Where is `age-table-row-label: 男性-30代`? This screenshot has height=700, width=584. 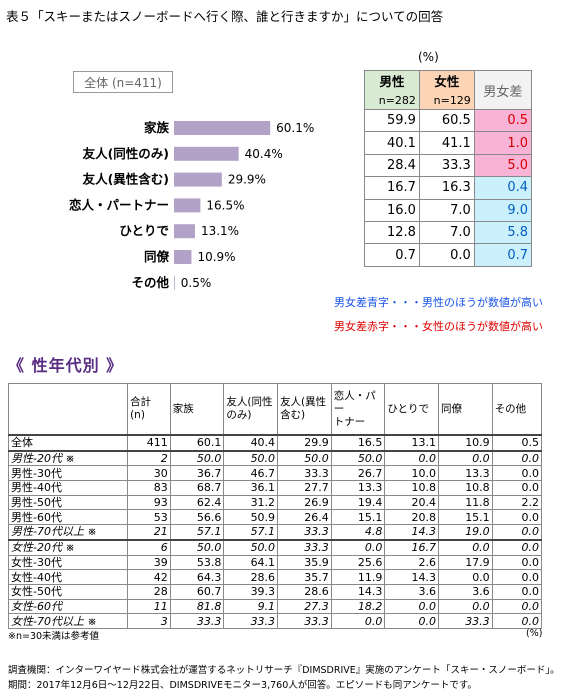 age-table-row-label: 男性-30代 is located at coordinates (68, 473).